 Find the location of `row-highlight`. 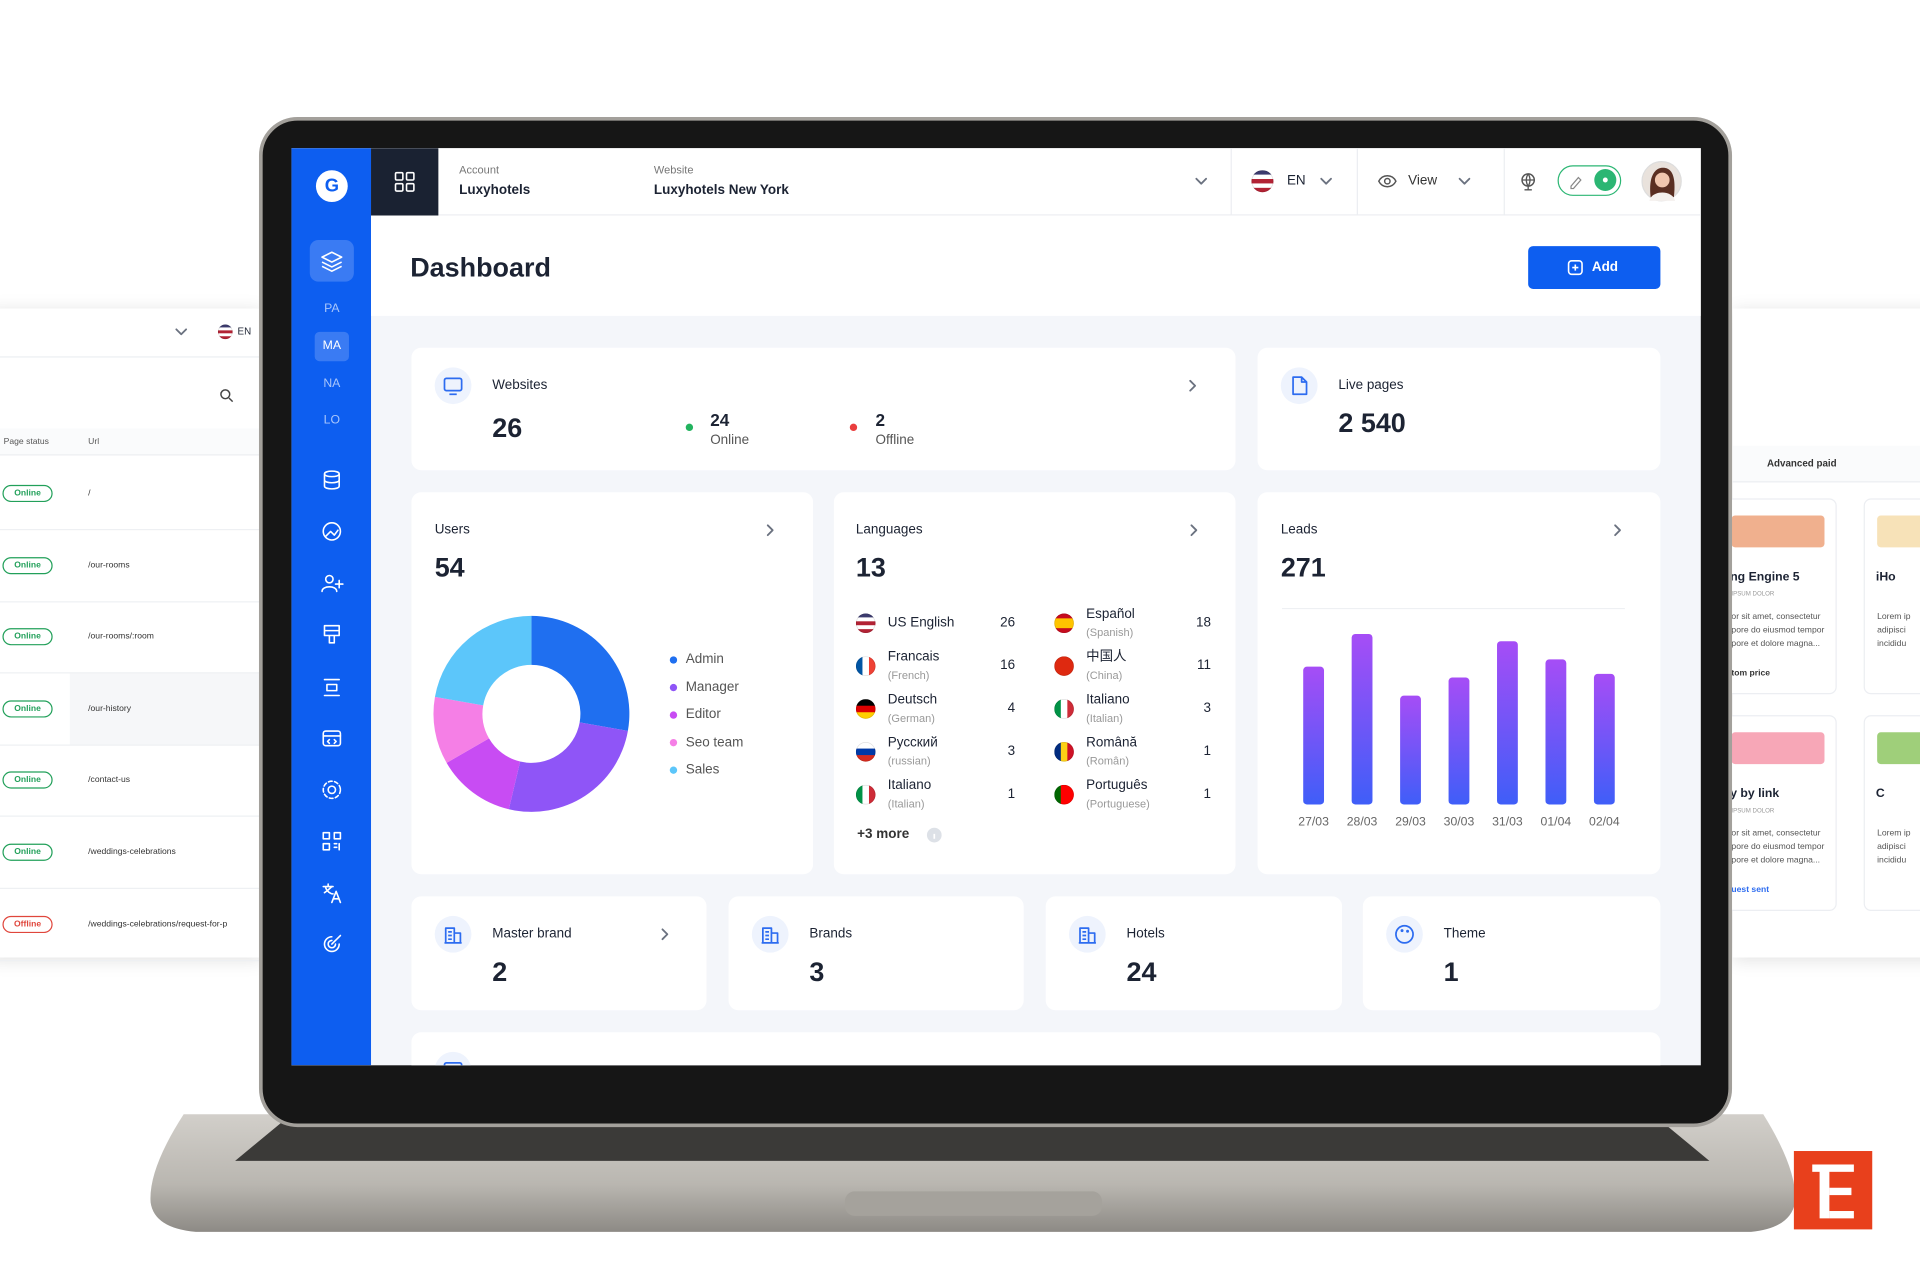

row-highlight is located at coordinates (173, 709).